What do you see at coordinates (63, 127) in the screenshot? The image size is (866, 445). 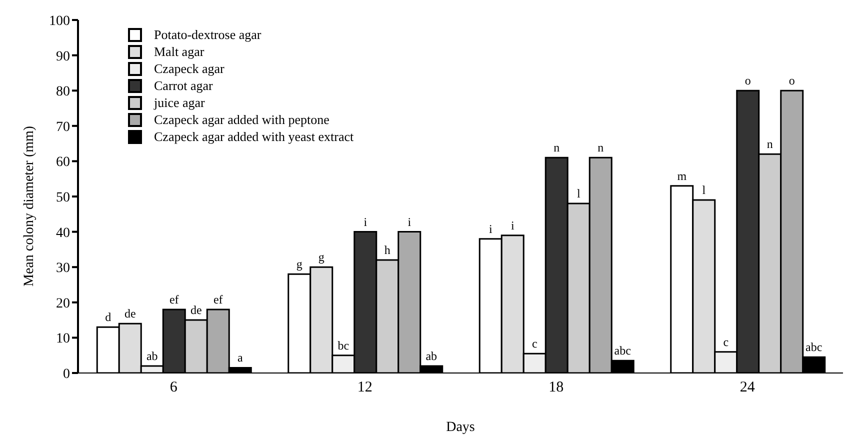 I see `y-tick-label: 70` at bounding box center [63, 127].